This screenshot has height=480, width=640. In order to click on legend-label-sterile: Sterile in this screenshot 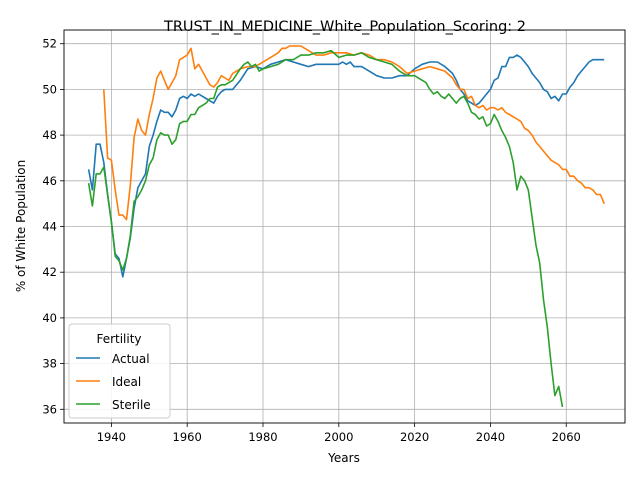, I will do `click(131, 405)`.